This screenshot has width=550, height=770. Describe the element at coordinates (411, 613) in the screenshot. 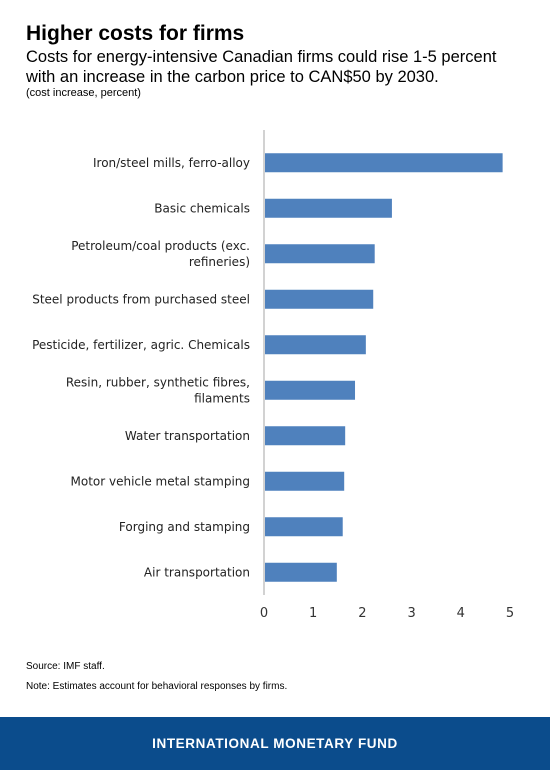

I see `x-tick-label: 3` at that location.